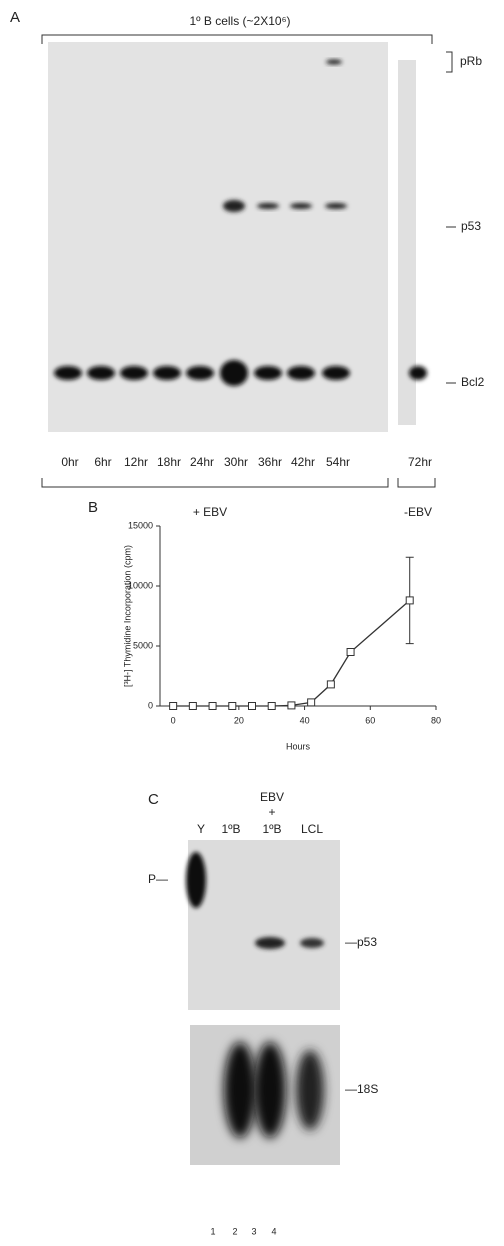  I want to click on marker-label: P—, so click(158, 879).